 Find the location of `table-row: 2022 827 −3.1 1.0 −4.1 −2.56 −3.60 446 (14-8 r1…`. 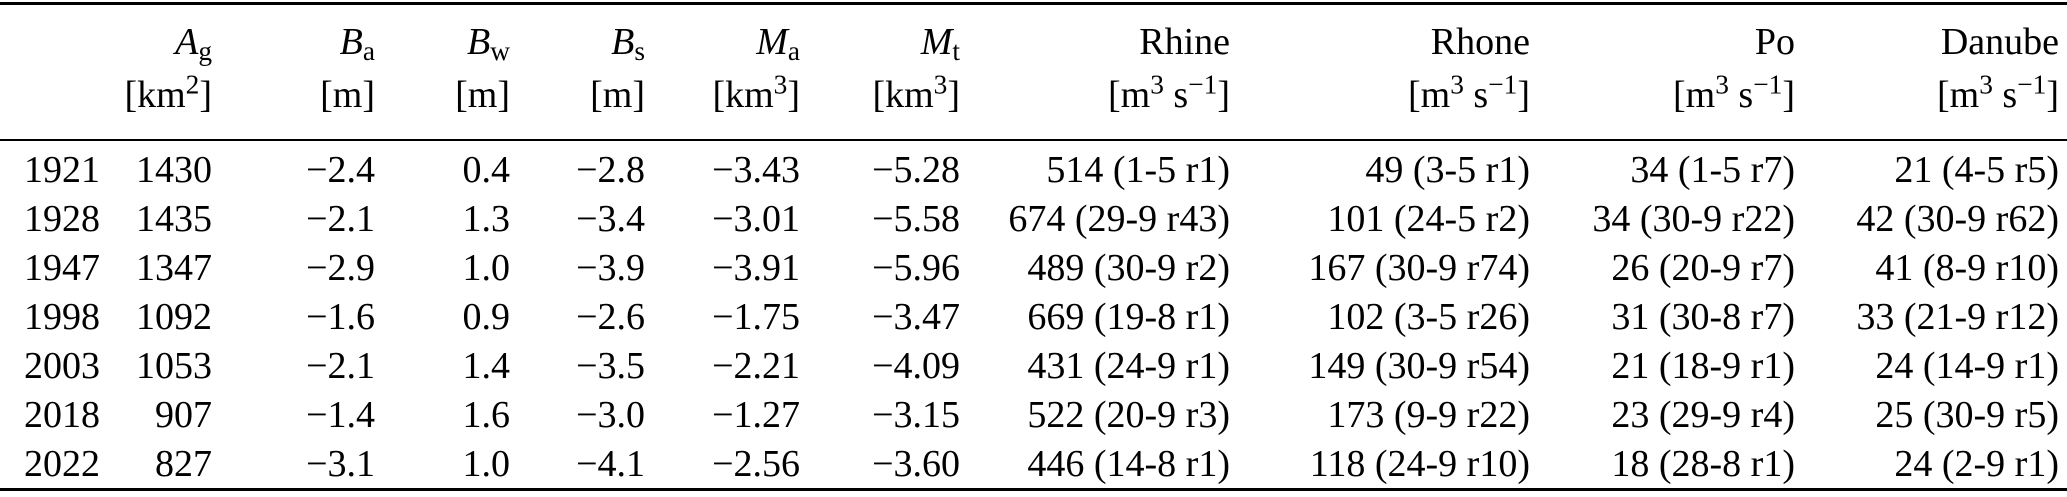

table-row: 2022 827 −3.1 1.0 −4.1 −2.56 −3.60 446 (14-8 r1… is located at coordinates (1033, 464).